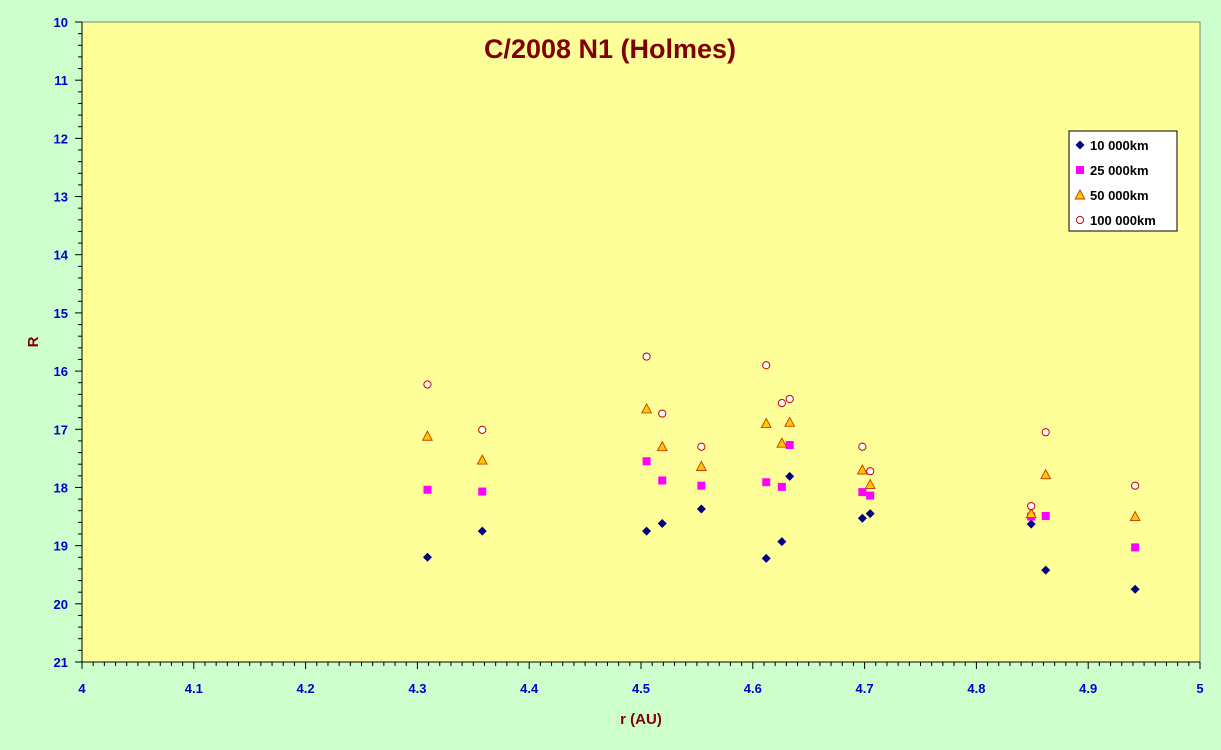 This screenshot has height=750, width=1221. Describe the element at coordinates (61, 80) in the screenshot. I see `y-tick-label: 11` at that location.